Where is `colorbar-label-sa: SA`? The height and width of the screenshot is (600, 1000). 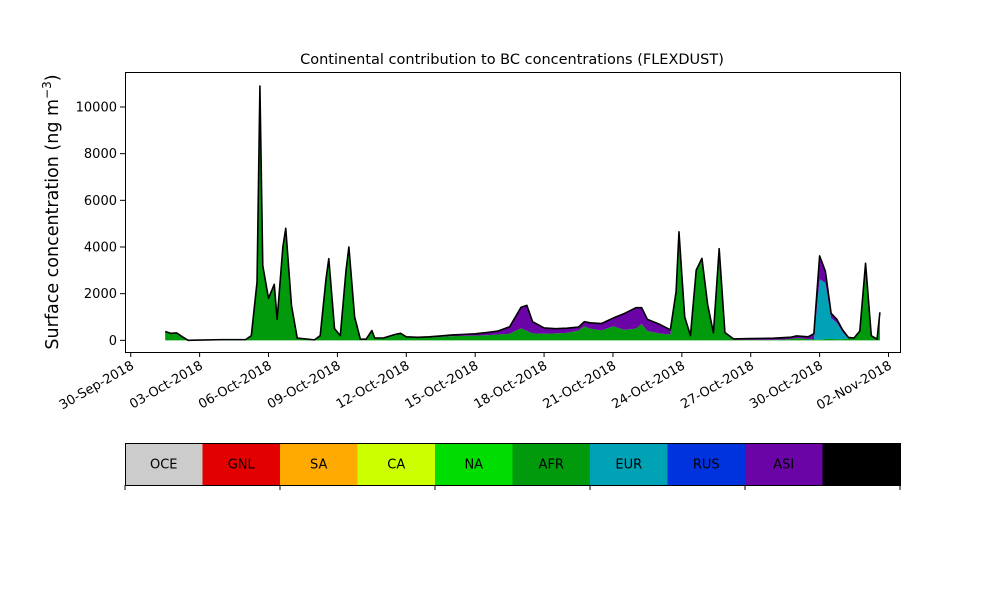 colorbar-label-sa: SA is located at coordinates (318, 465).